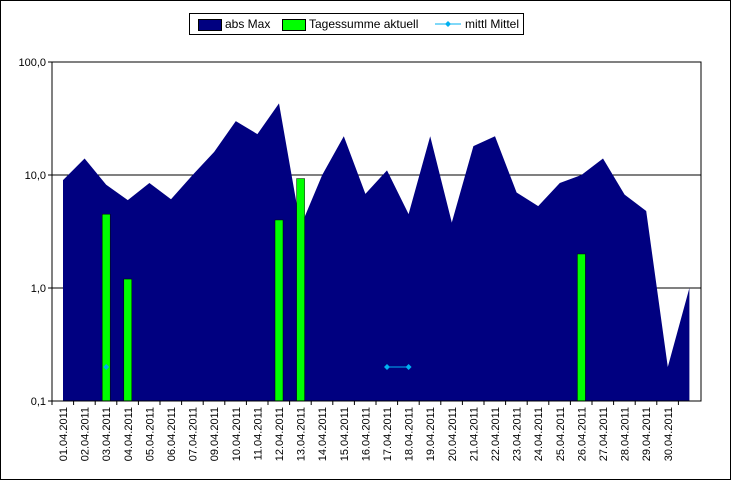 The image size is (731, 480). Describe the element at coordinates (302, 434) in the screenshot. I see `x-tick-label: 13.04.2011` at that location.